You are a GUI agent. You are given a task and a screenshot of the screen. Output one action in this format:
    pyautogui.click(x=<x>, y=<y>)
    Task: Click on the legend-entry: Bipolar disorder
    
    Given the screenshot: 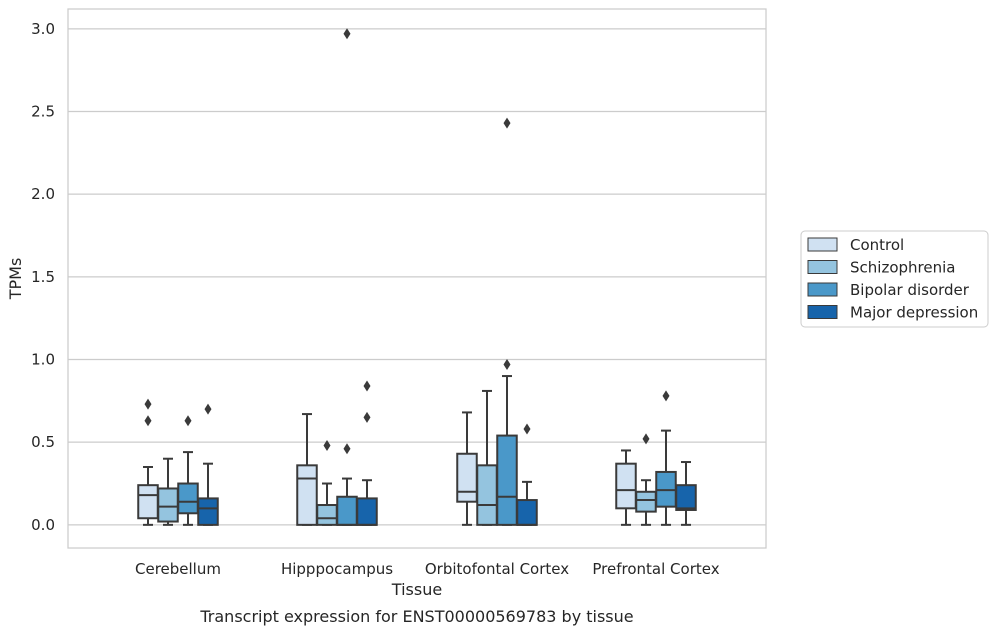 What is the action you would take?
    pyautogui.click(x=888, y=290)
    